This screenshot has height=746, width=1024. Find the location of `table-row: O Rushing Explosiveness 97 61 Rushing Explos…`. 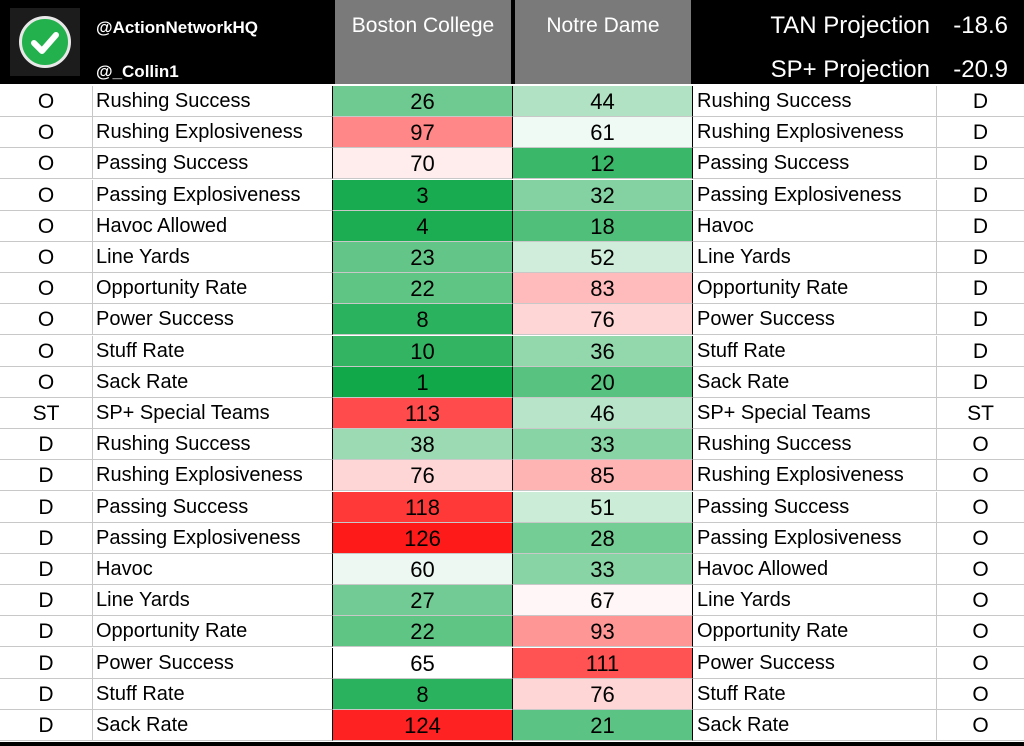

table-row: O Rushing Explosiveness 97 61 Rushing Explos… is located at coordinates (512, 133).